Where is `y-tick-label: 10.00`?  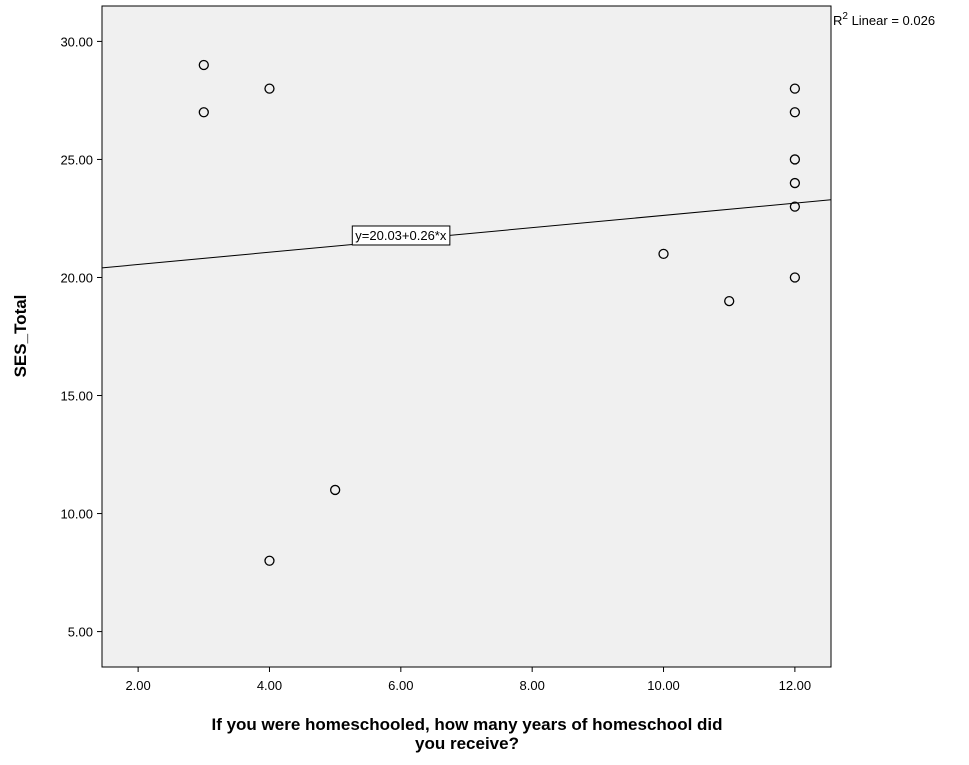
y-tick-label: 10.00 is located at coordinates (76, 514).